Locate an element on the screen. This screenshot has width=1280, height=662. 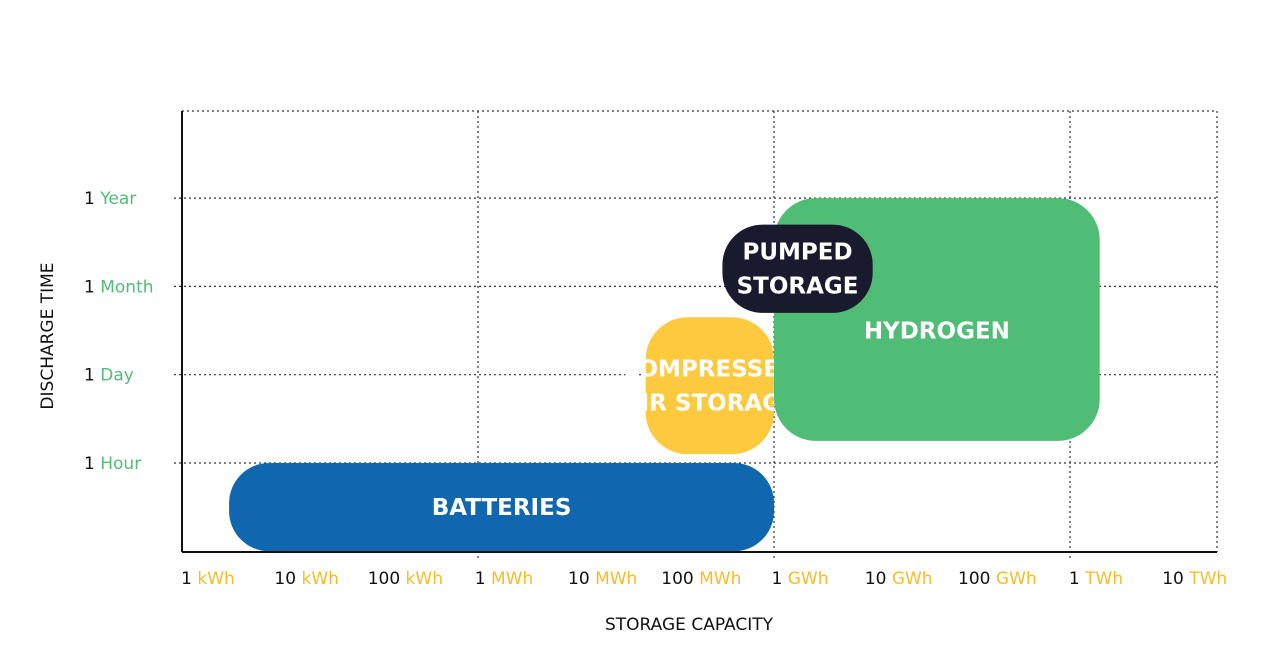
region-label: AIR STORAGE is located at coordinates (710, 404).